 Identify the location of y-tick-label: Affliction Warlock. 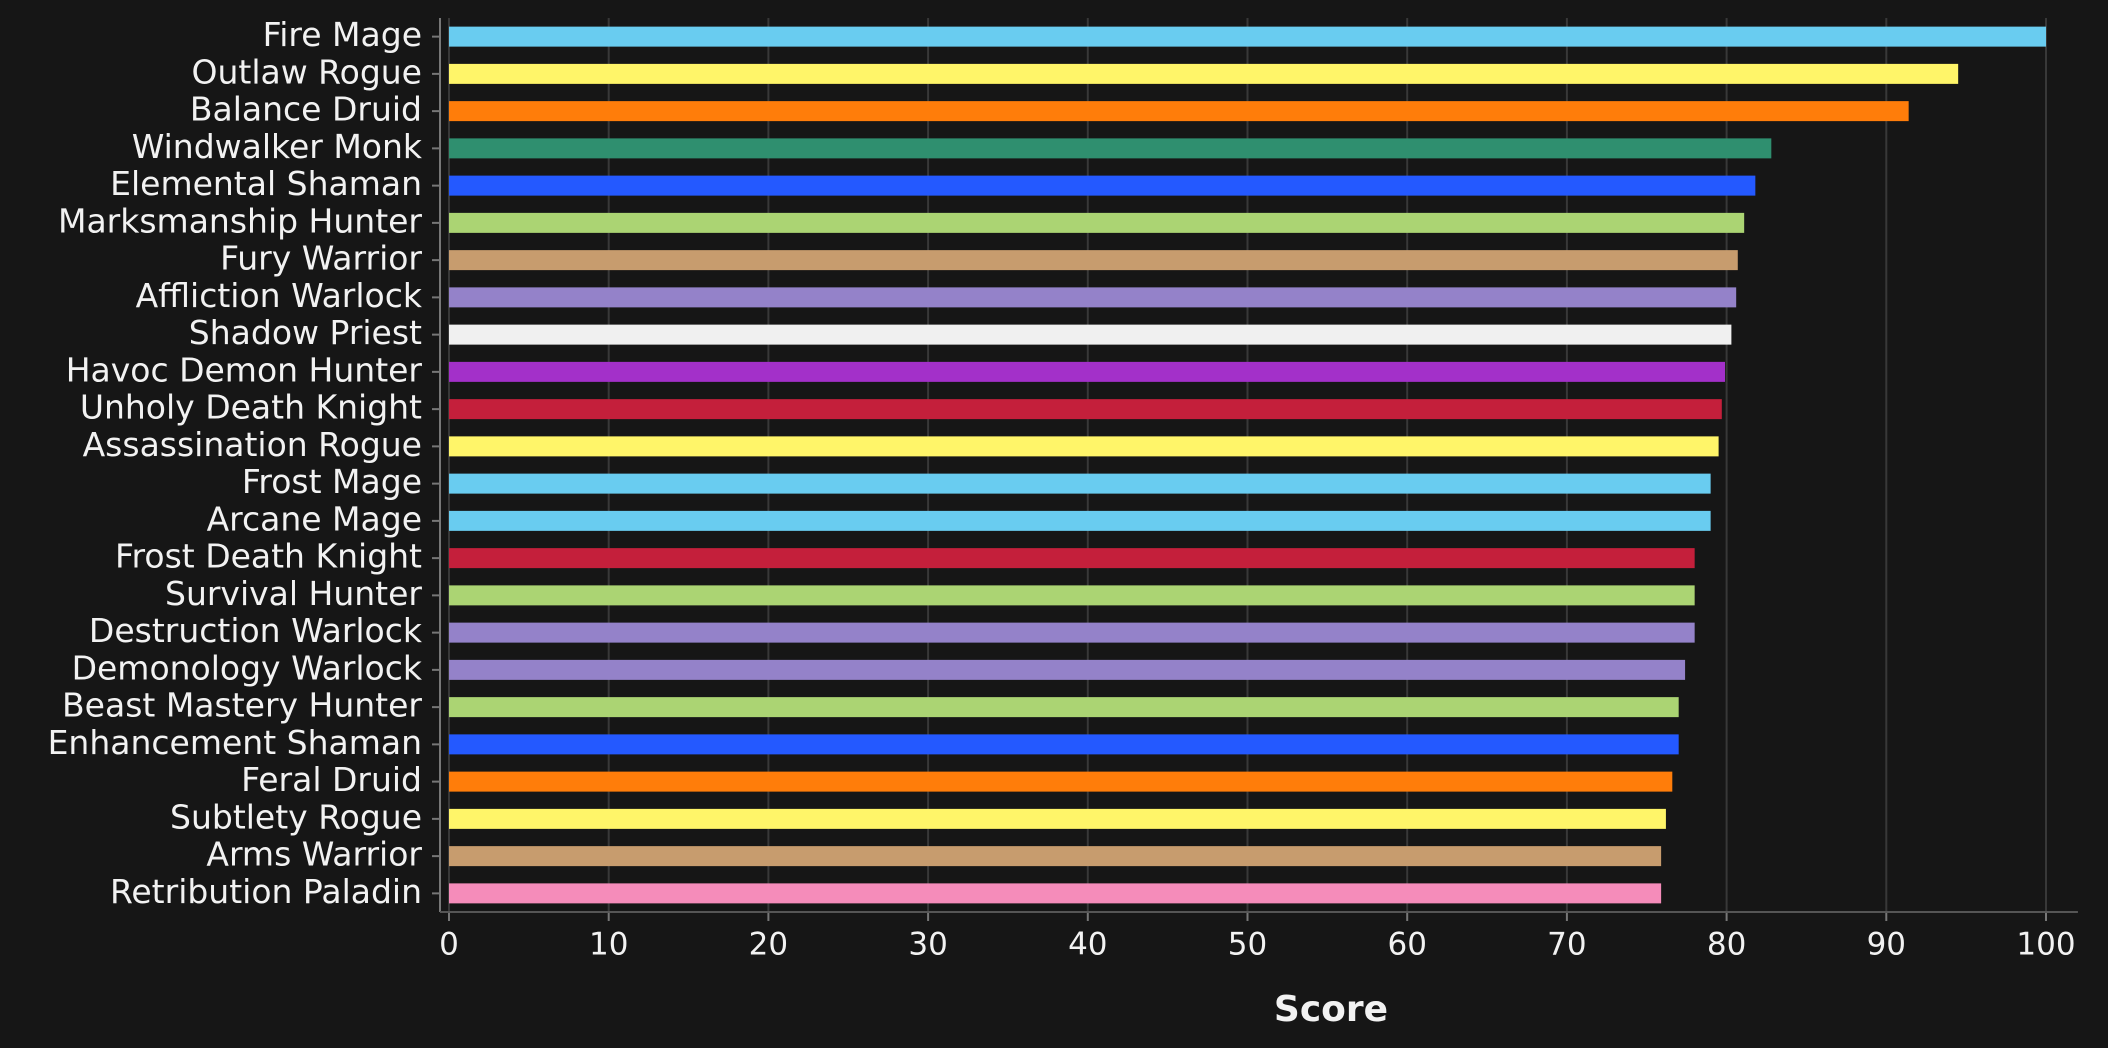
(279, 295).